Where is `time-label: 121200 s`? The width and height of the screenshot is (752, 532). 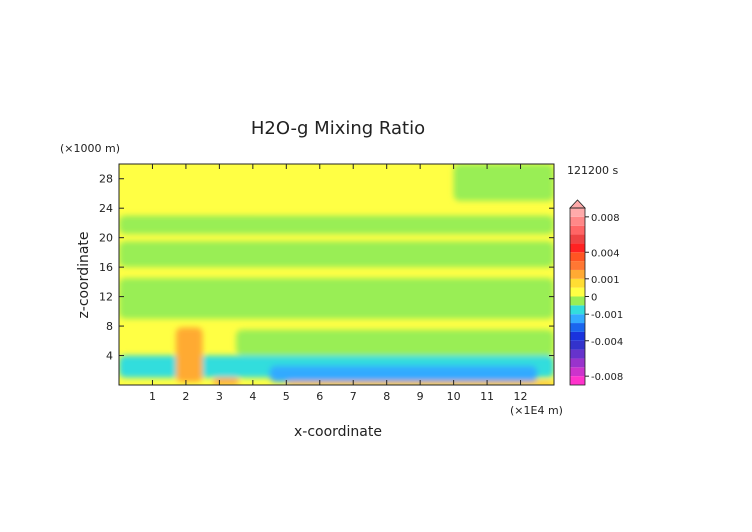
time-label: 121200 s is located at coordinates (592, 170).